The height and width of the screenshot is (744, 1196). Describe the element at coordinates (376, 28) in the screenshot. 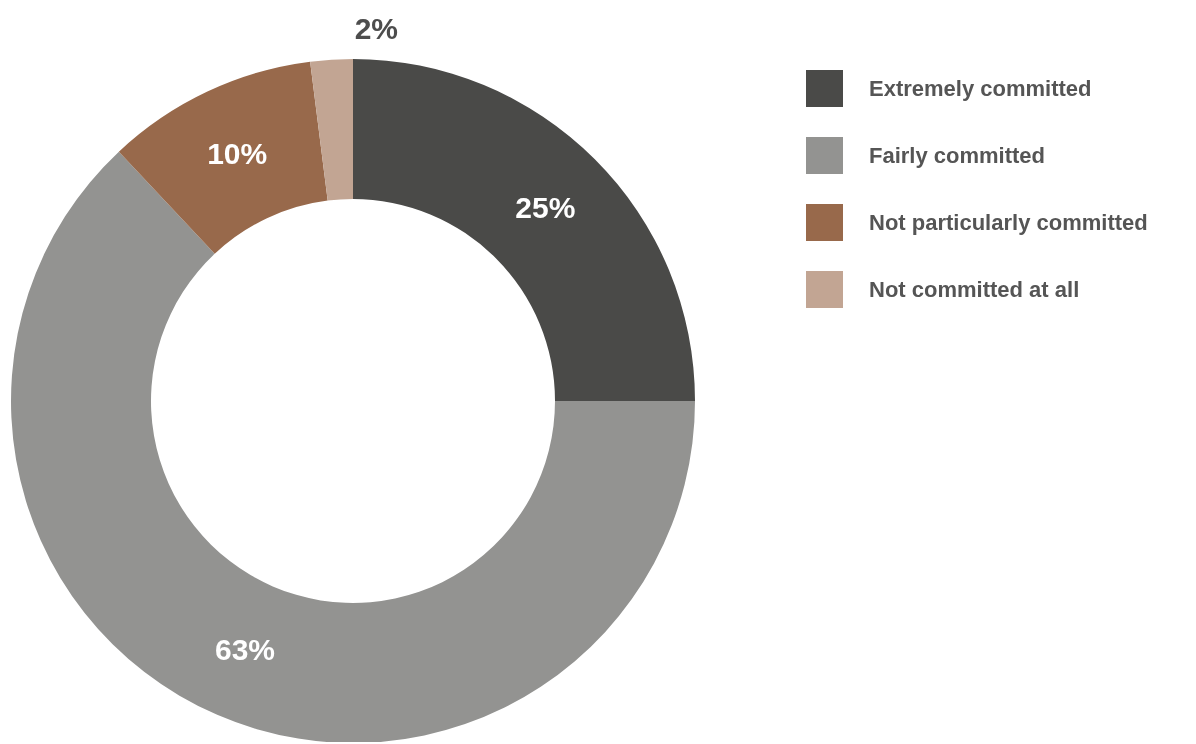

I see `data-label: 2%` at that location.